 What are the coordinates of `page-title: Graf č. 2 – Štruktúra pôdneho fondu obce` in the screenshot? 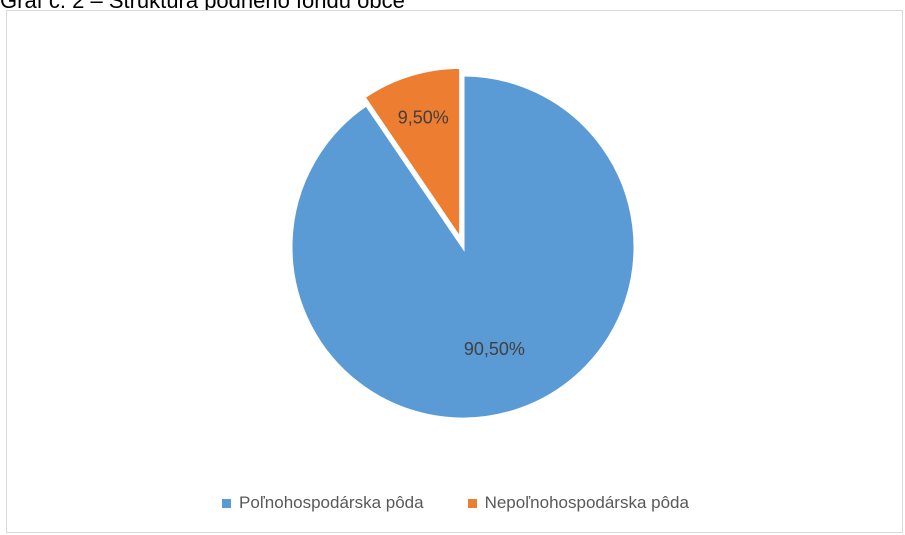 It's located at (202, 6).